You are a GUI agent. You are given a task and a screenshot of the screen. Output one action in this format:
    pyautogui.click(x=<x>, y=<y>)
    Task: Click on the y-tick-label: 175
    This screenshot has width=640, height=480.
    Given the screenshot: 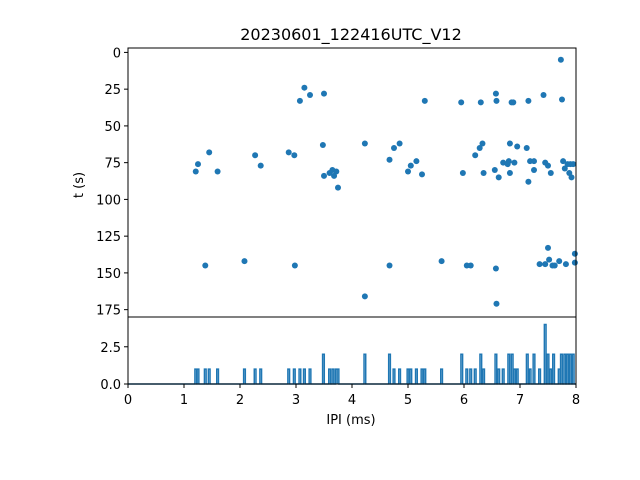 What is the action you would take?
    pyautogui.click(x=108, y=311)
    